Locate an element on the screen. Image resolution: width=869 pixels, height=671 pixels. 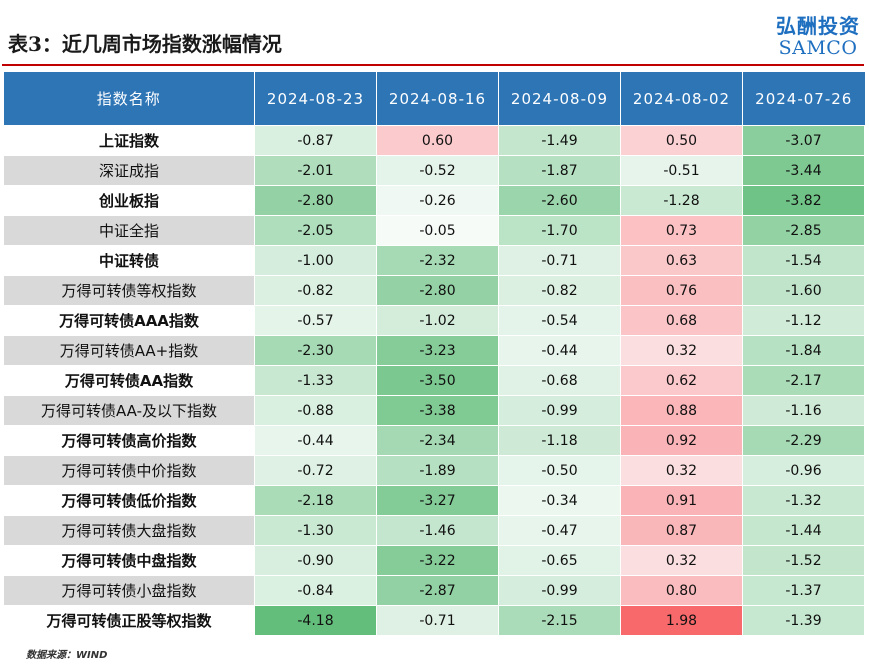
return-value-cell: -1.44 is located at coordinates (803, 530).